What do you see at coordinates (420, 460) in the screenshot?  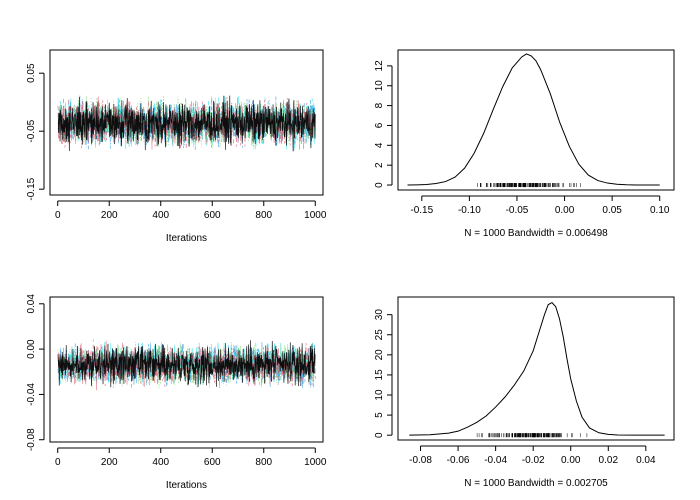 I see `x-tick-label: -0.08` at bounding box center [420, 460].